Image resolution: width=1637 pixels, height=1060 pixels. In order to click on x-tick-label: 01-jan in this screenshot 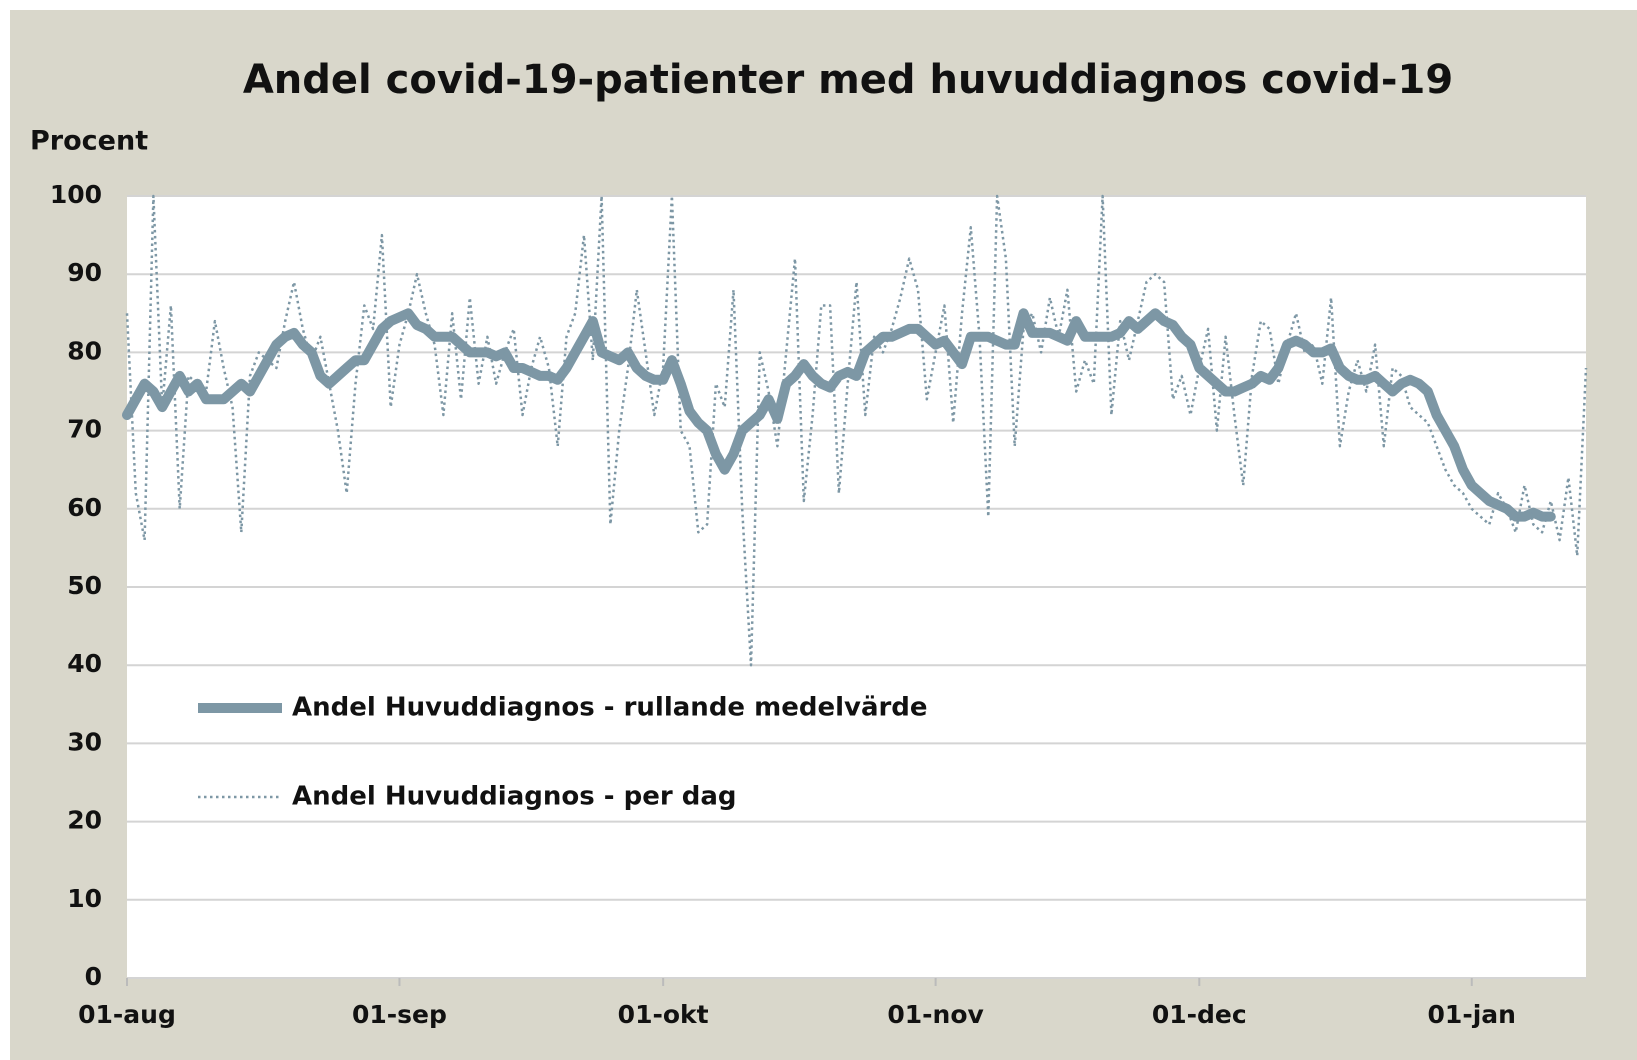, I will do `click(1472, 1014)`.